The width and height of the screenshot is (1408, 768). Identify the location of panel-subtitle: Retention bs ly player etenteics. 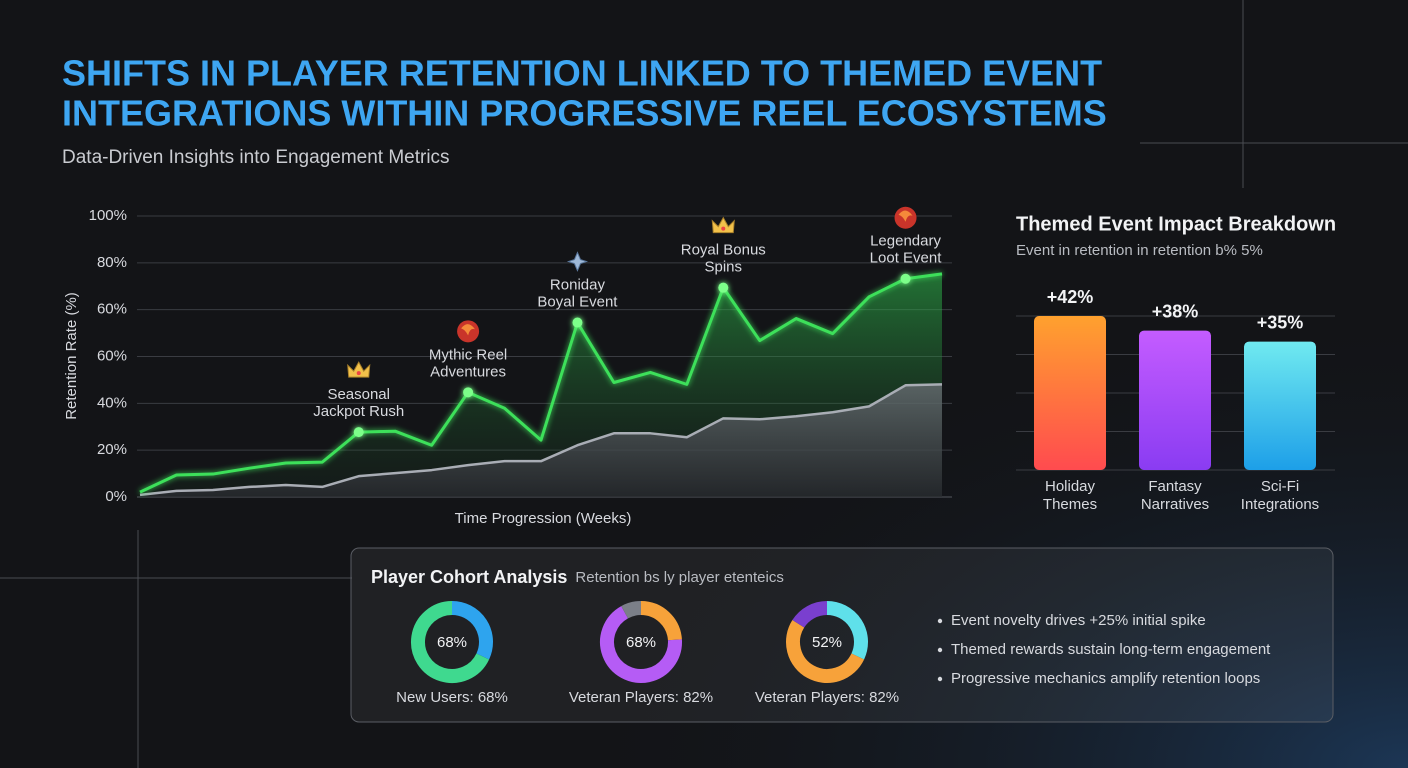
(679, 577).